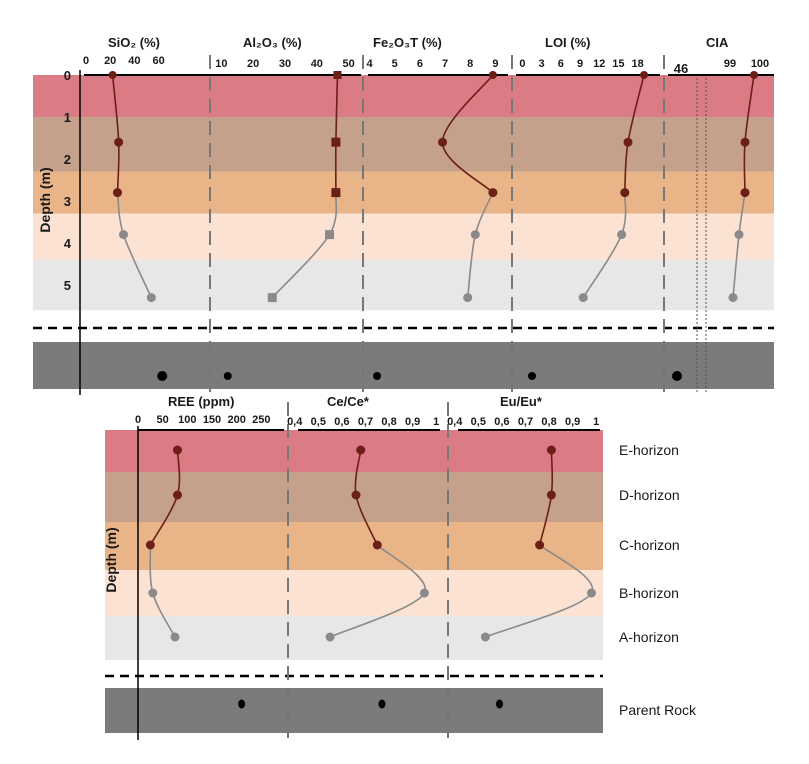  What do you see at coordinates (111, 559) in the screenshot?
I see `bottom-y-axis-label: Depth (m)` at bounding box center [111, 559].